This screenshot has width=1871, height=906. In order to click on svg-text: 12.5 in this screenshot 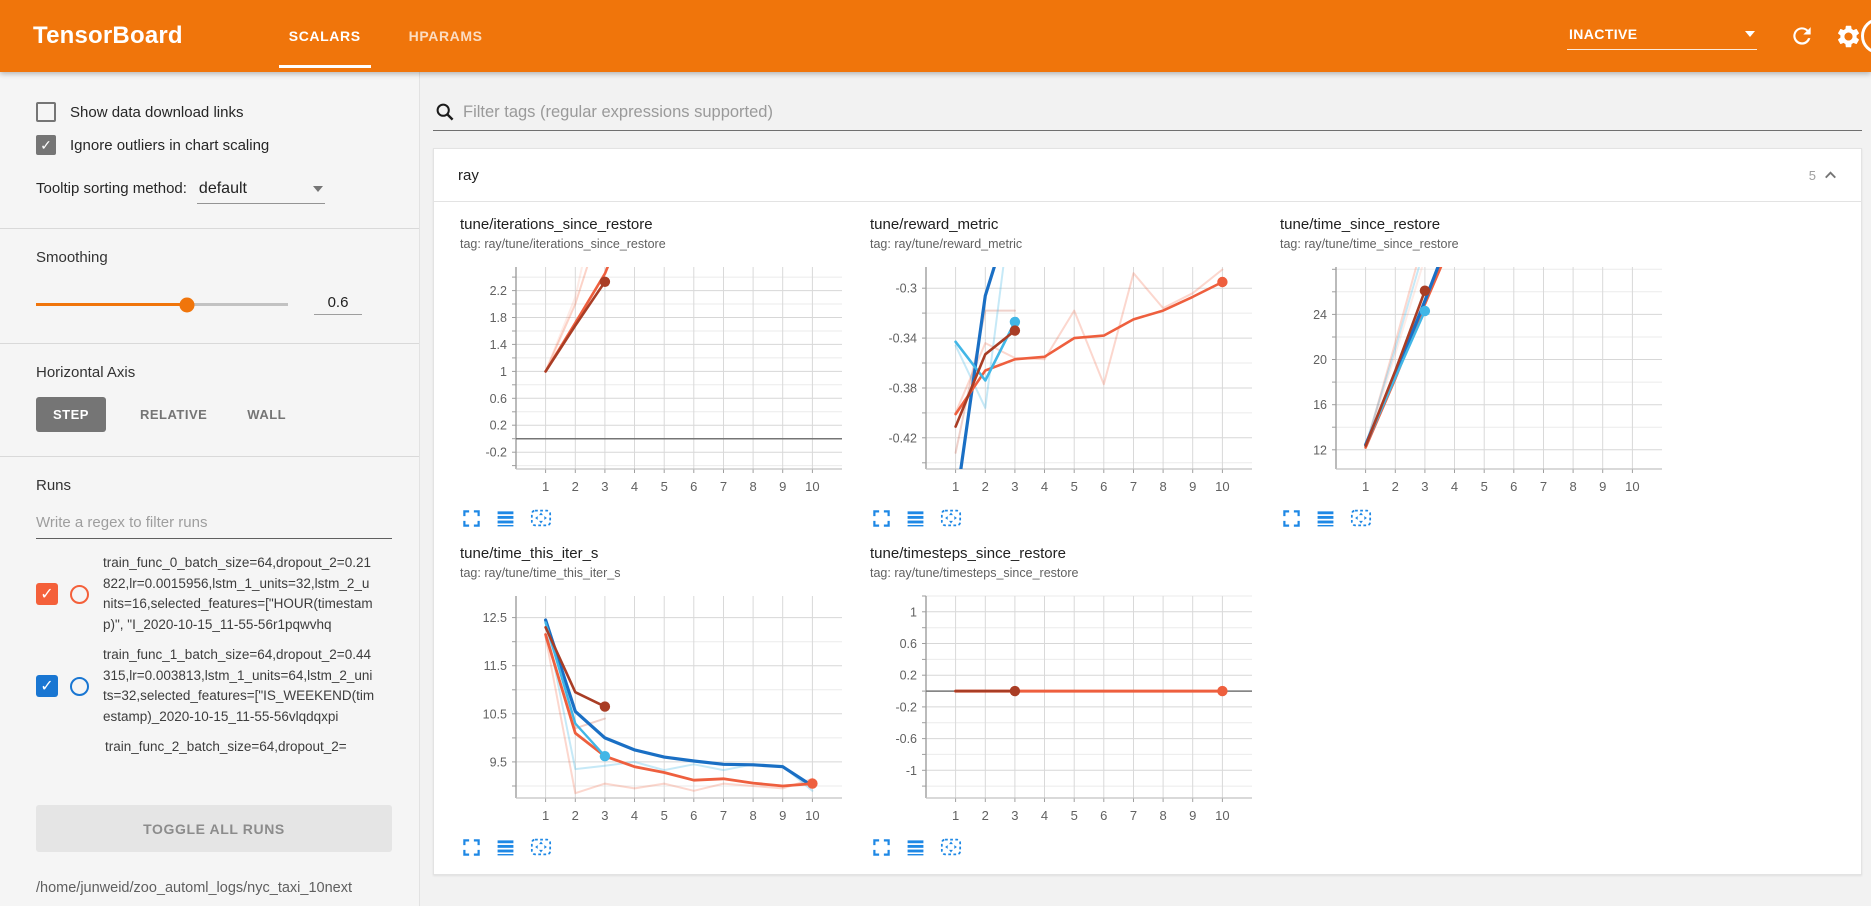, I will do `click(495, 618)`.